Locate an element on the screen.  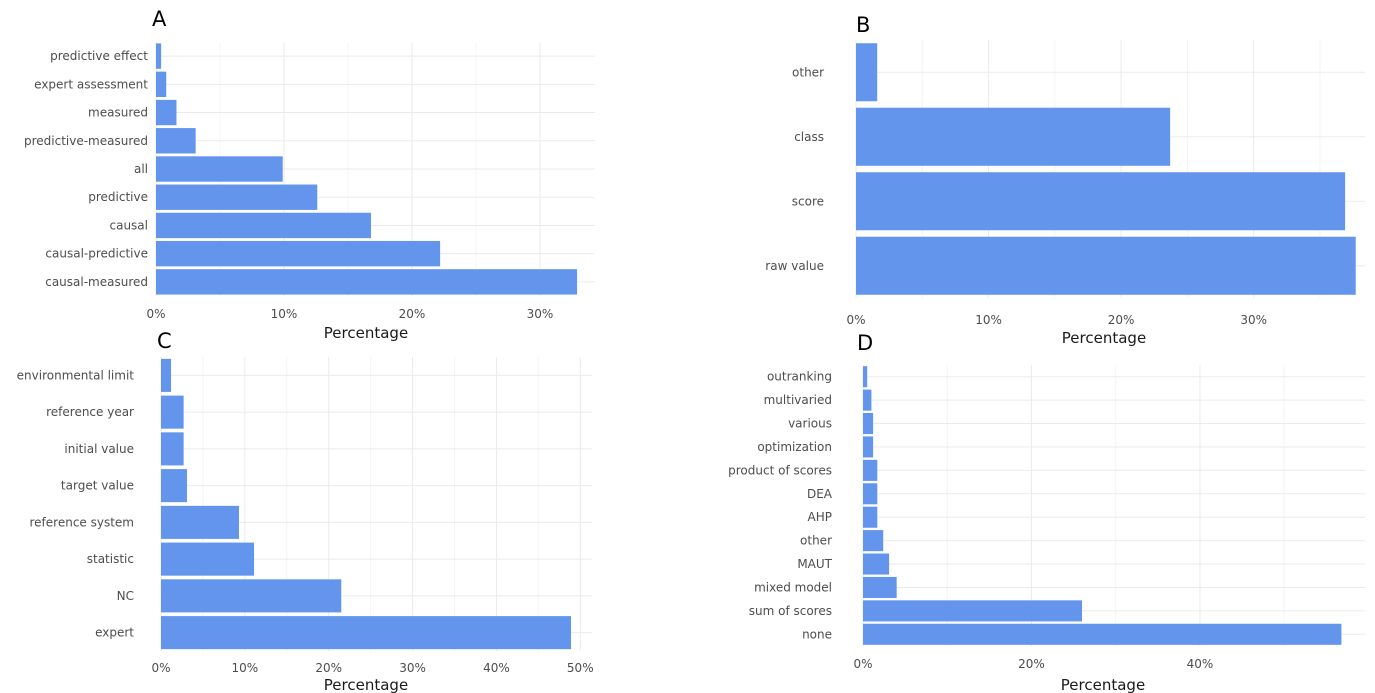
bar-causal-measured is located at coordinates (367, 282).